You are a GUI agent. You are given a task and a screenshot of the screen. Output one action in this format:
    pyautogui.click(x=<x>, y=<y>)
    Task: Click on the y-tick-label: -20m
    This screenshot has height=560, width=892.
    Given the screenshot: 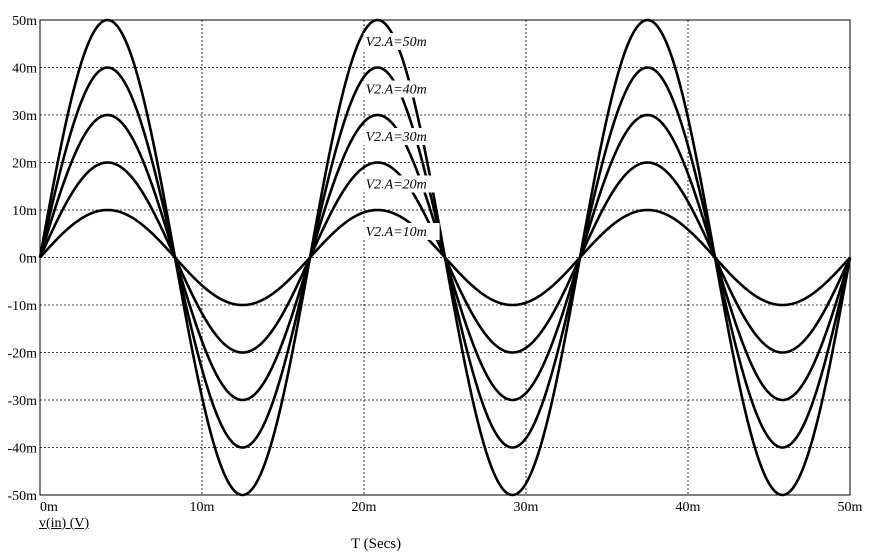 What is the action you would take?
    pyautogui.click(x=22, y=354)
    